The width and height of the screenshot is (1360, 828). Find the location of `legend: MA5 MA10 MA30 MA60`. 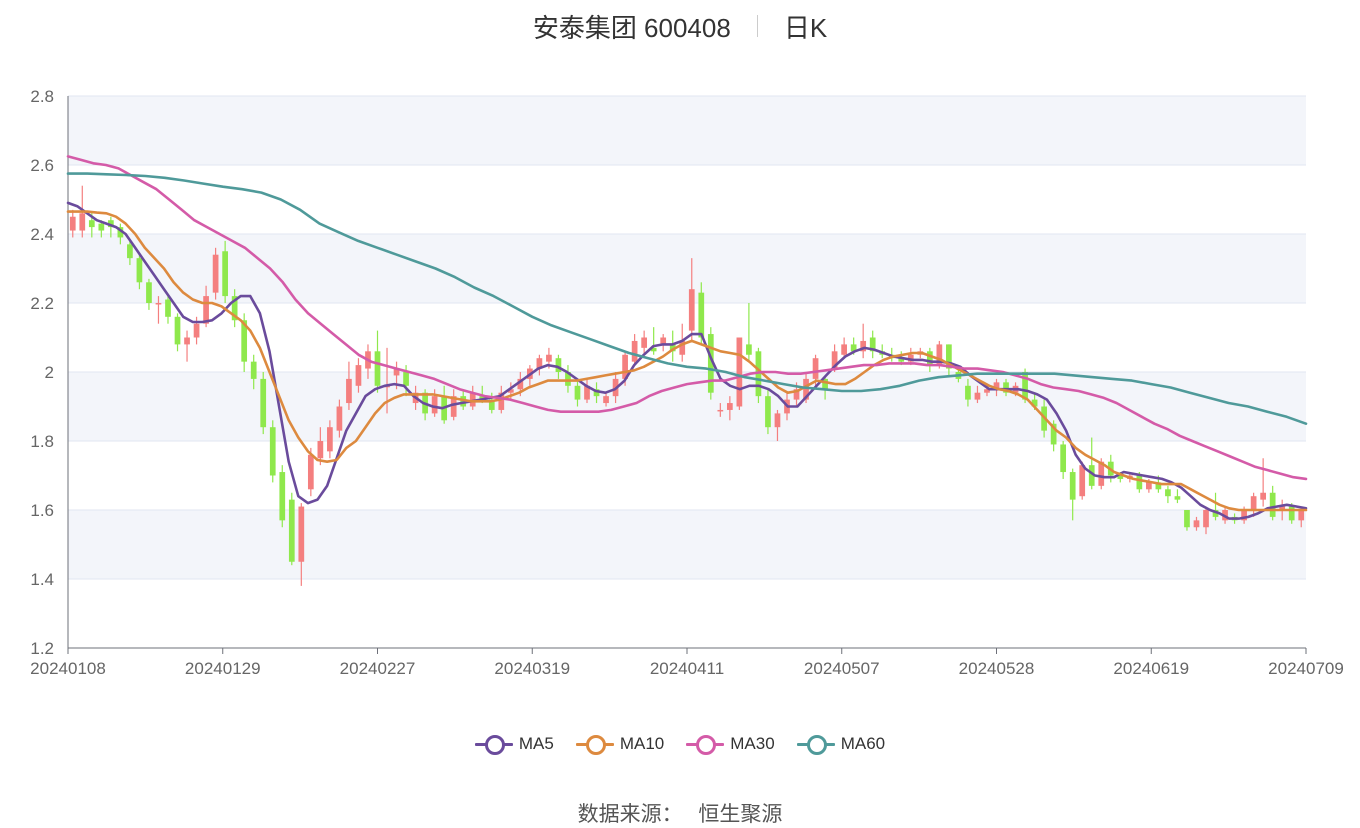

legend: MA5 MA10 MA30 MA60 is located at coordinates (680, 744).